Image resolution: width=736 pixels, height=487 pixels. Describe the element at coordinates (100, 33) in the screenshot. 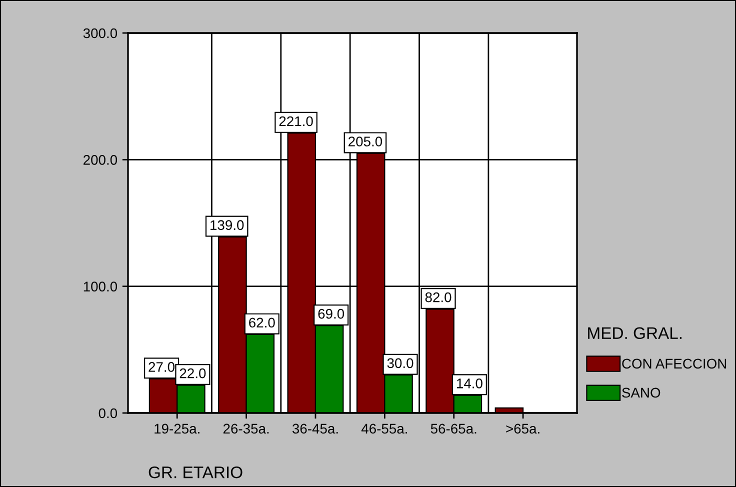

I see `y-tick-label: 300.0` at that location.